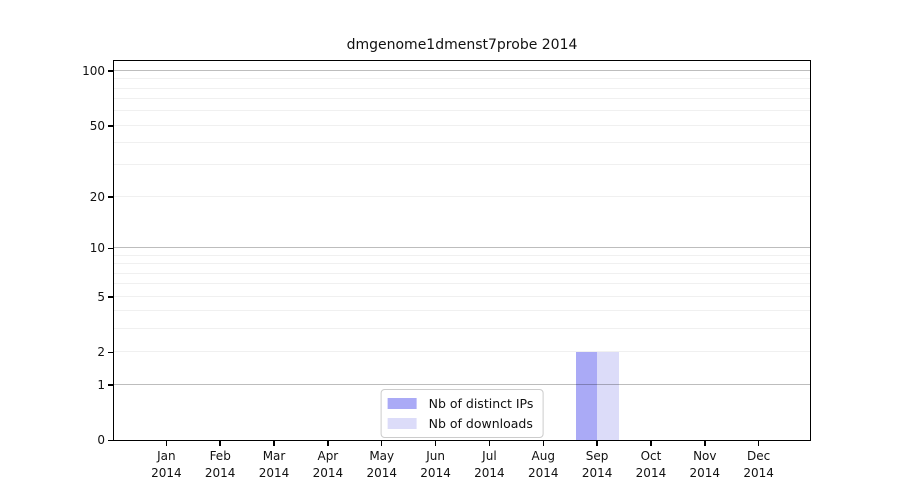 The width and height of the screenshot is (900, 500). Describe the element at coordinates (489, 464) in the screenshot. I see `x-tick-label: Jul 2014` at that location.